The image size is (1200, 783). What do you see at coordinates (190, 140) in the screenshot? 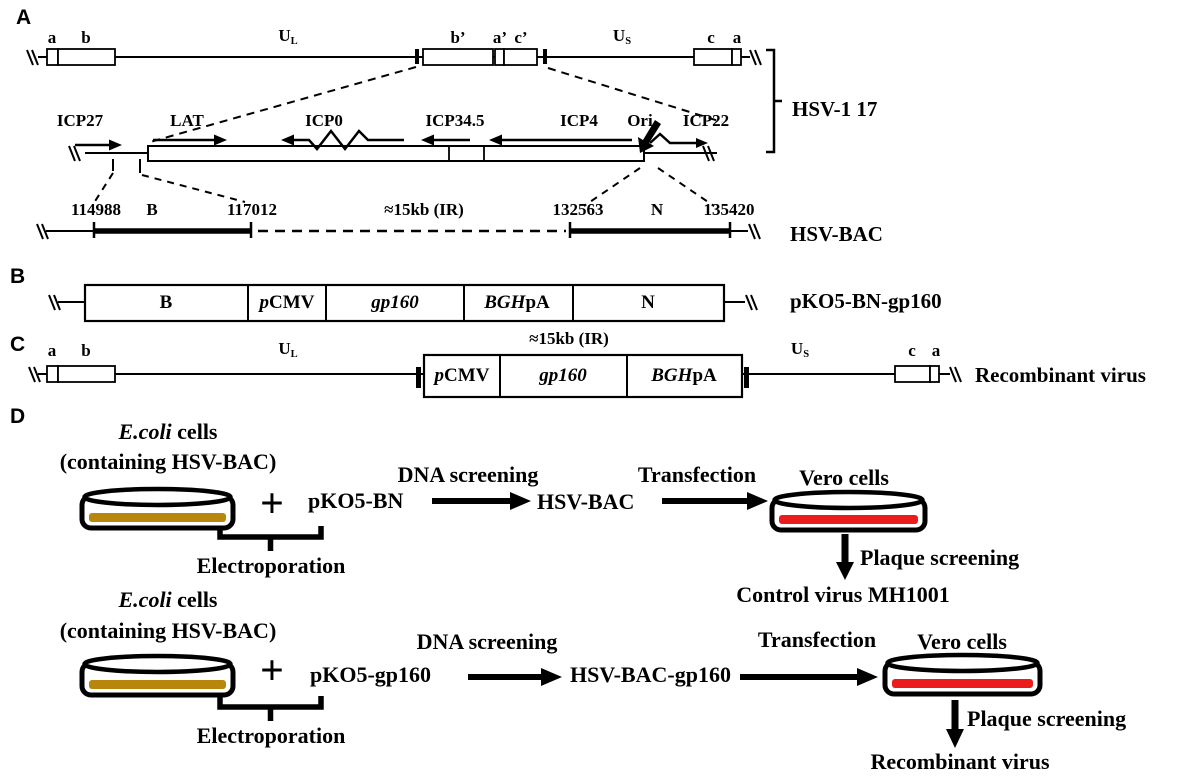
I see `lat-arrow` at bounding box center [190, 140].